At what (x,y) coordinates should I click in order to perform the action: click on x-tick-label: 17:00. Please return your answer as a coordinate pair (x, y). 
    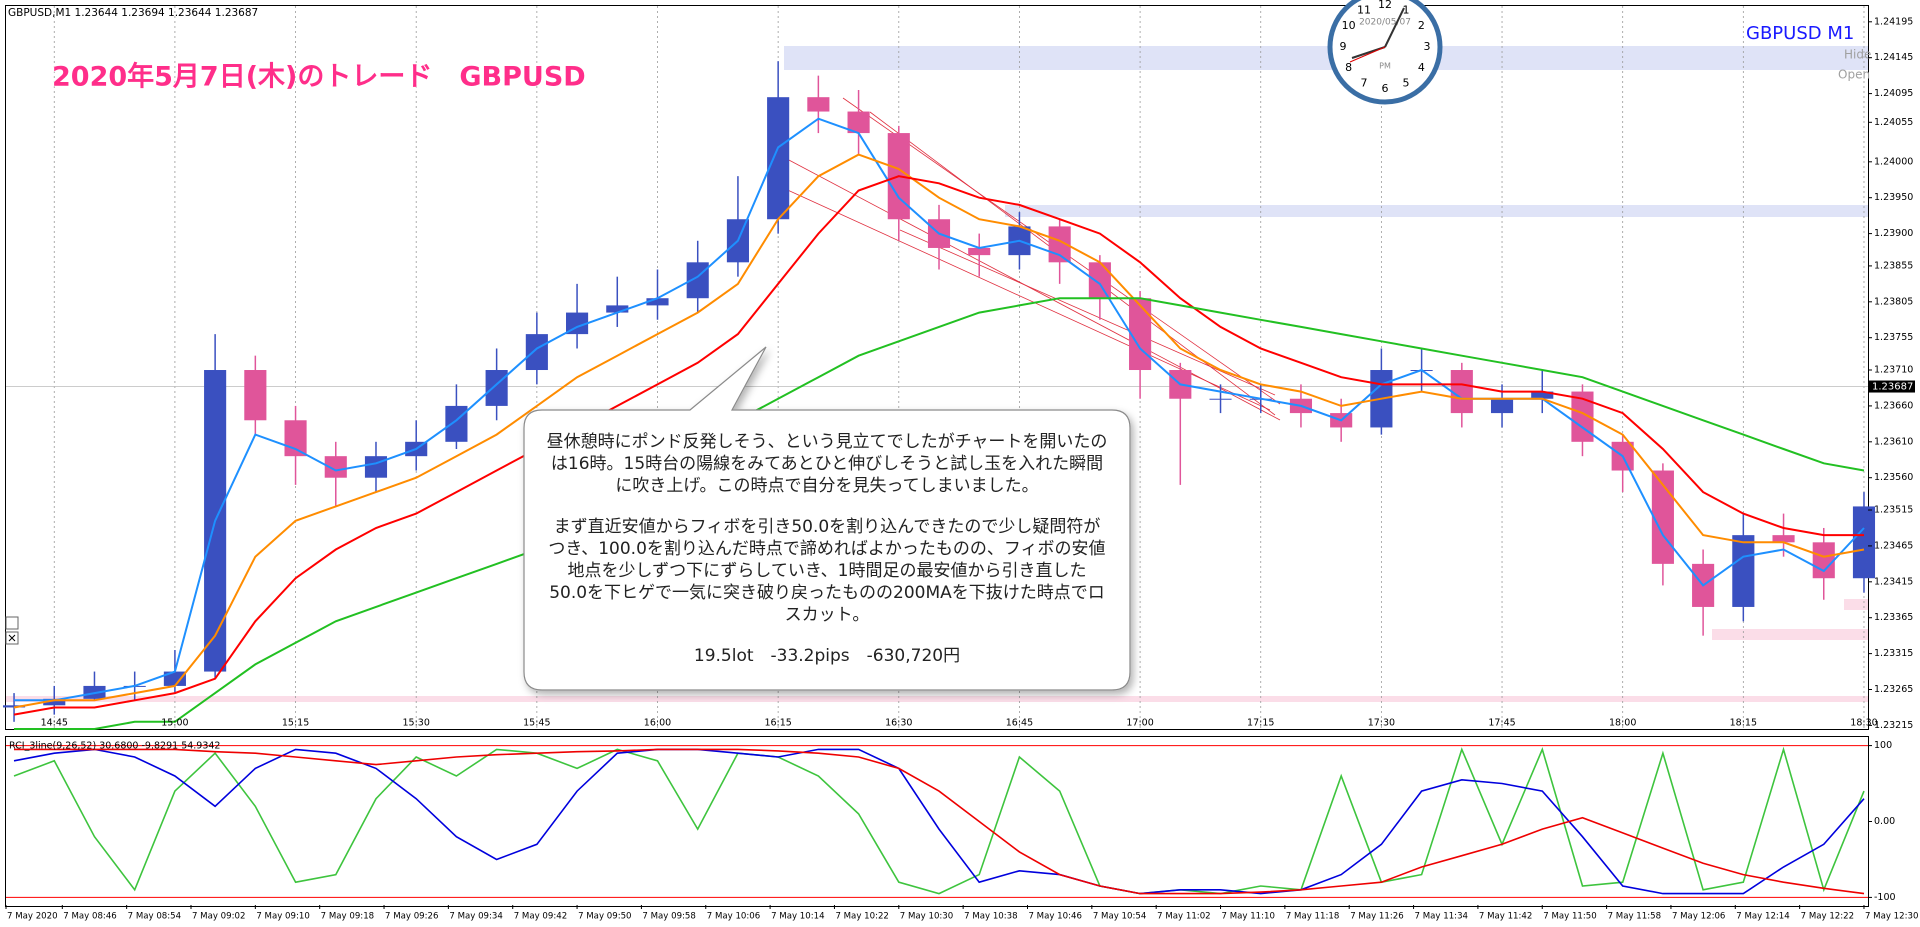
    Looking at the image, I should click on (1139, 723).